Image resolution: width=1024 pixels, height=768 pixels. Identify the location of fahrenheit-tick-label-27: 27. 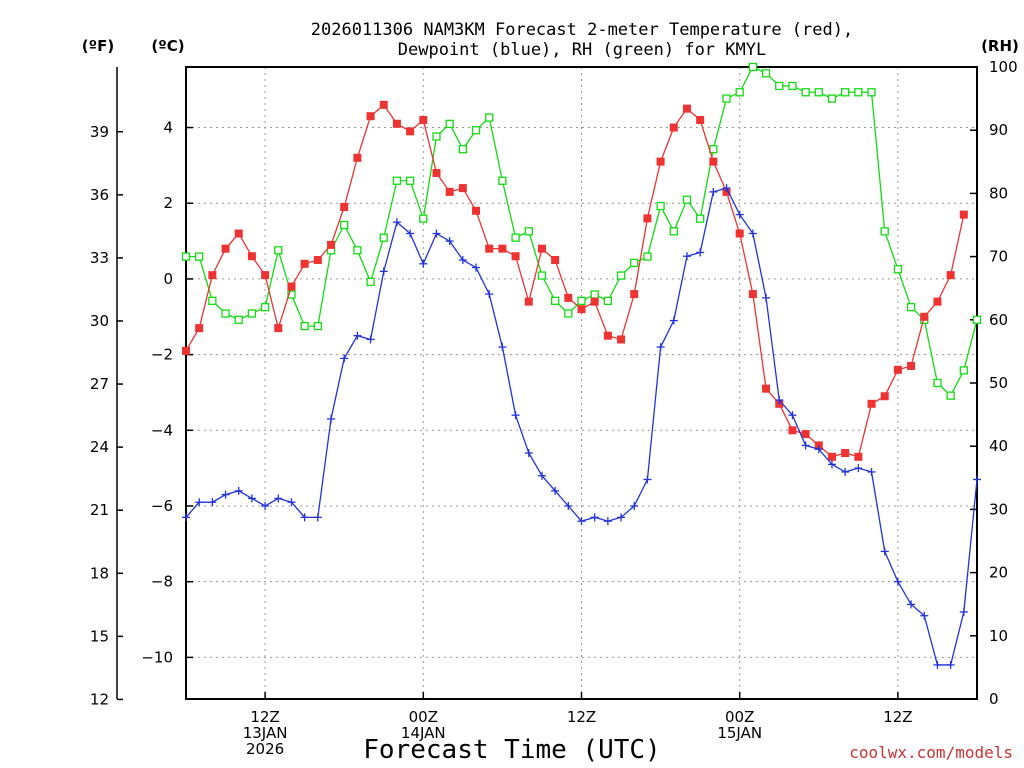
(99, 384).